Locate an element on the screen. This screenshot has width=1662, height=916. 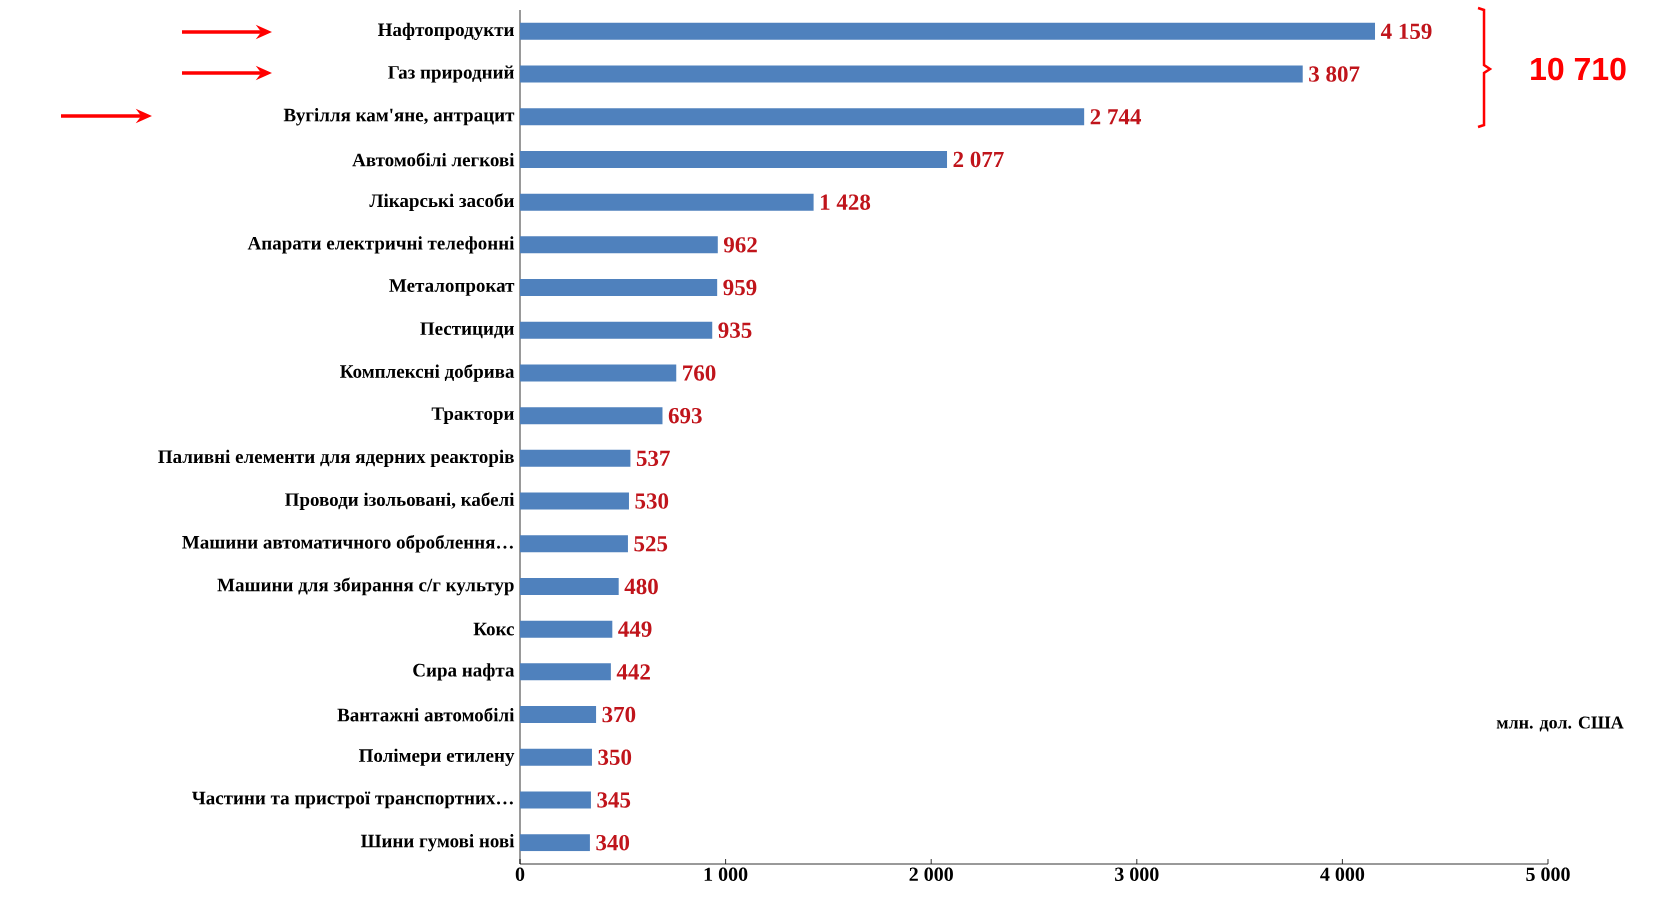
y-tick-label: Вугілля кам'яне, антрацит is located at coordinates (399, 117).